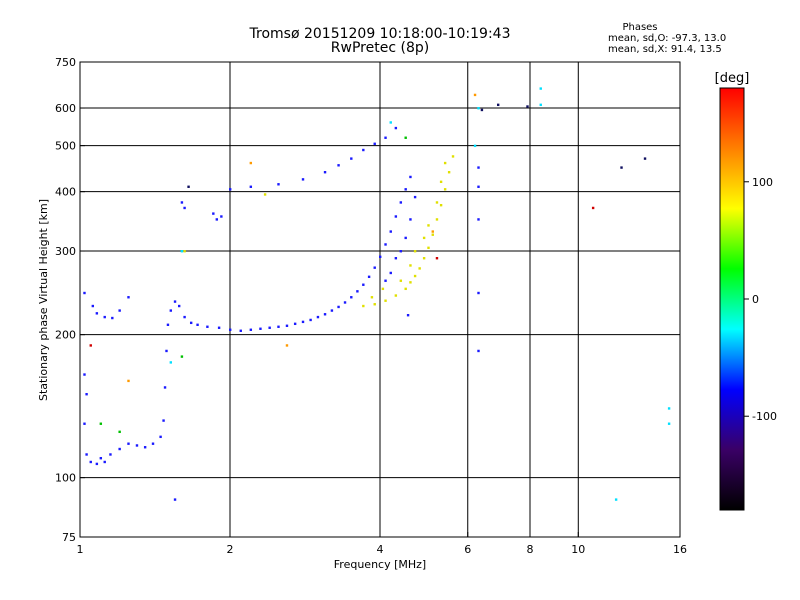  What do you see at coordinates (70, 300) in the screenshot?
I see `y-axis-ticks: 75 100 200 300 400 500 600 750` at bounding box center [70, 300].